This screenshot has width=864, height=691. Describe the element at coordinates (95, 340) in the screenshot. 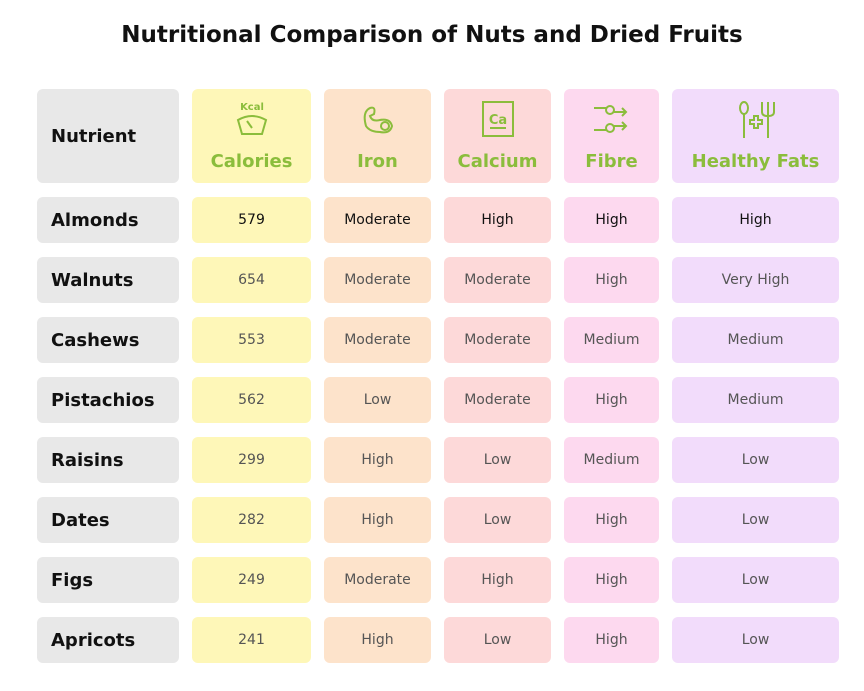

I see `row-label: Cashews` at that location.